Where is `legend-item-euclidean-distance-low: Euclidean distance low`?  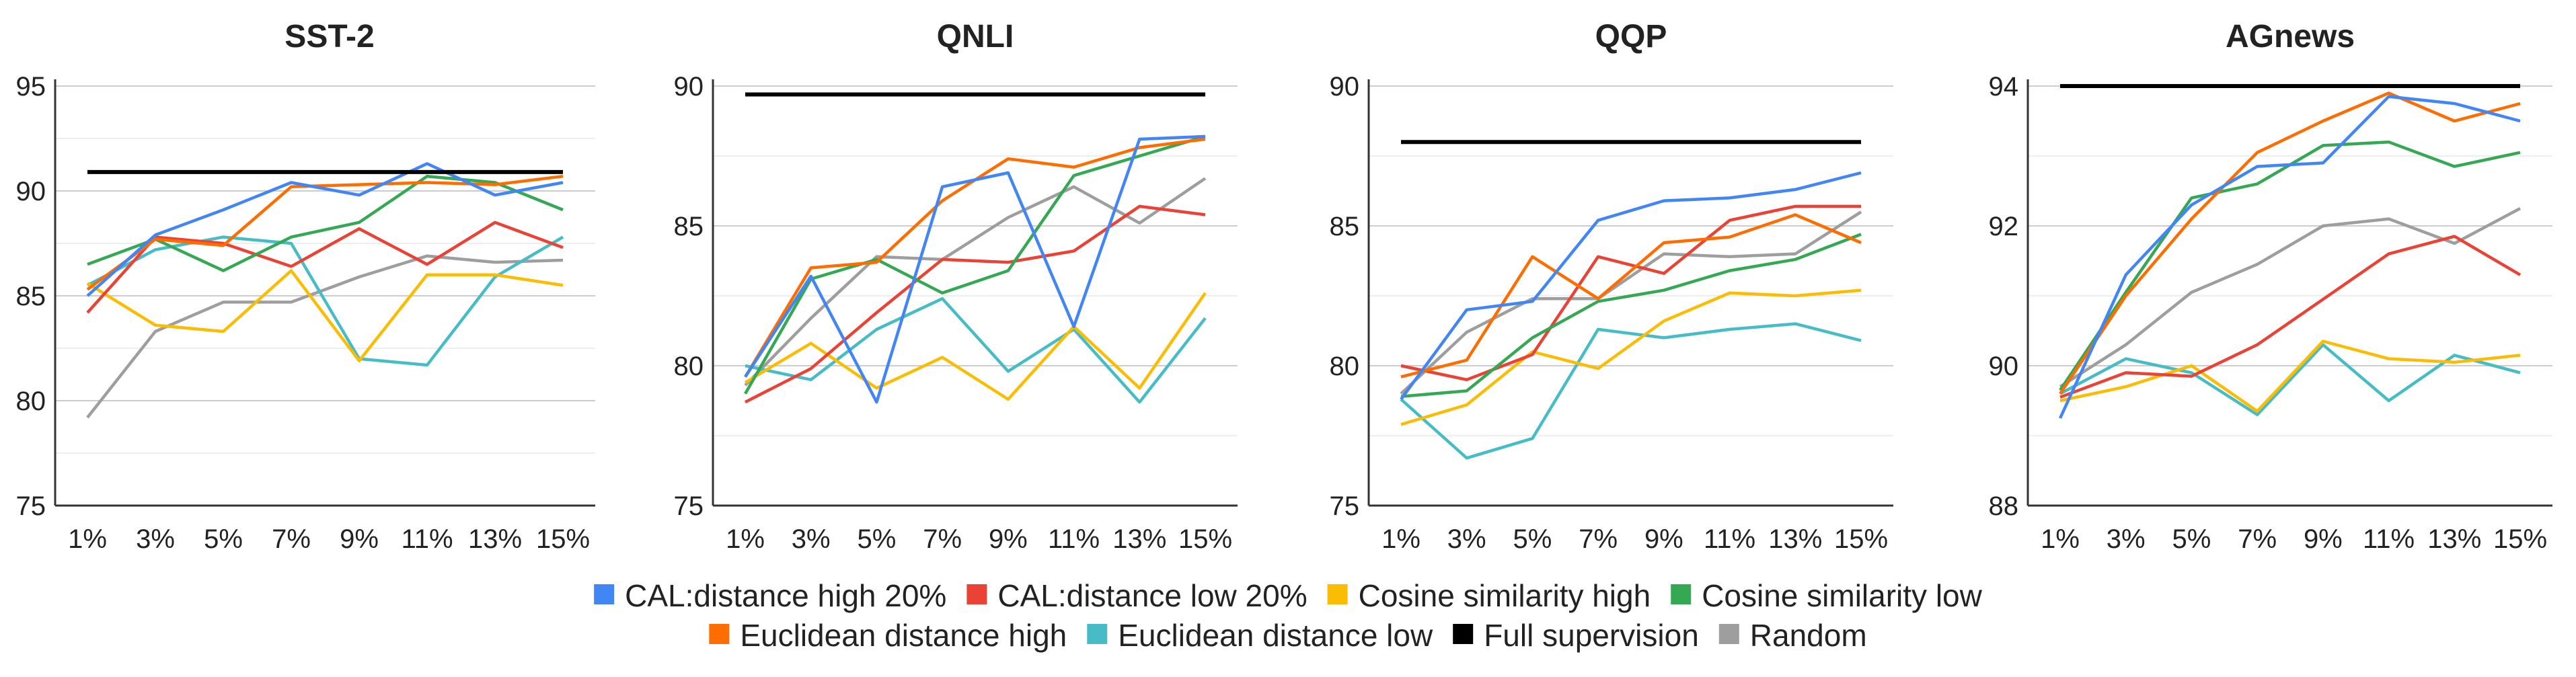 legend-item-euclidean-distance-low: Euclidean distance low is located at coordinates (1260, 635).